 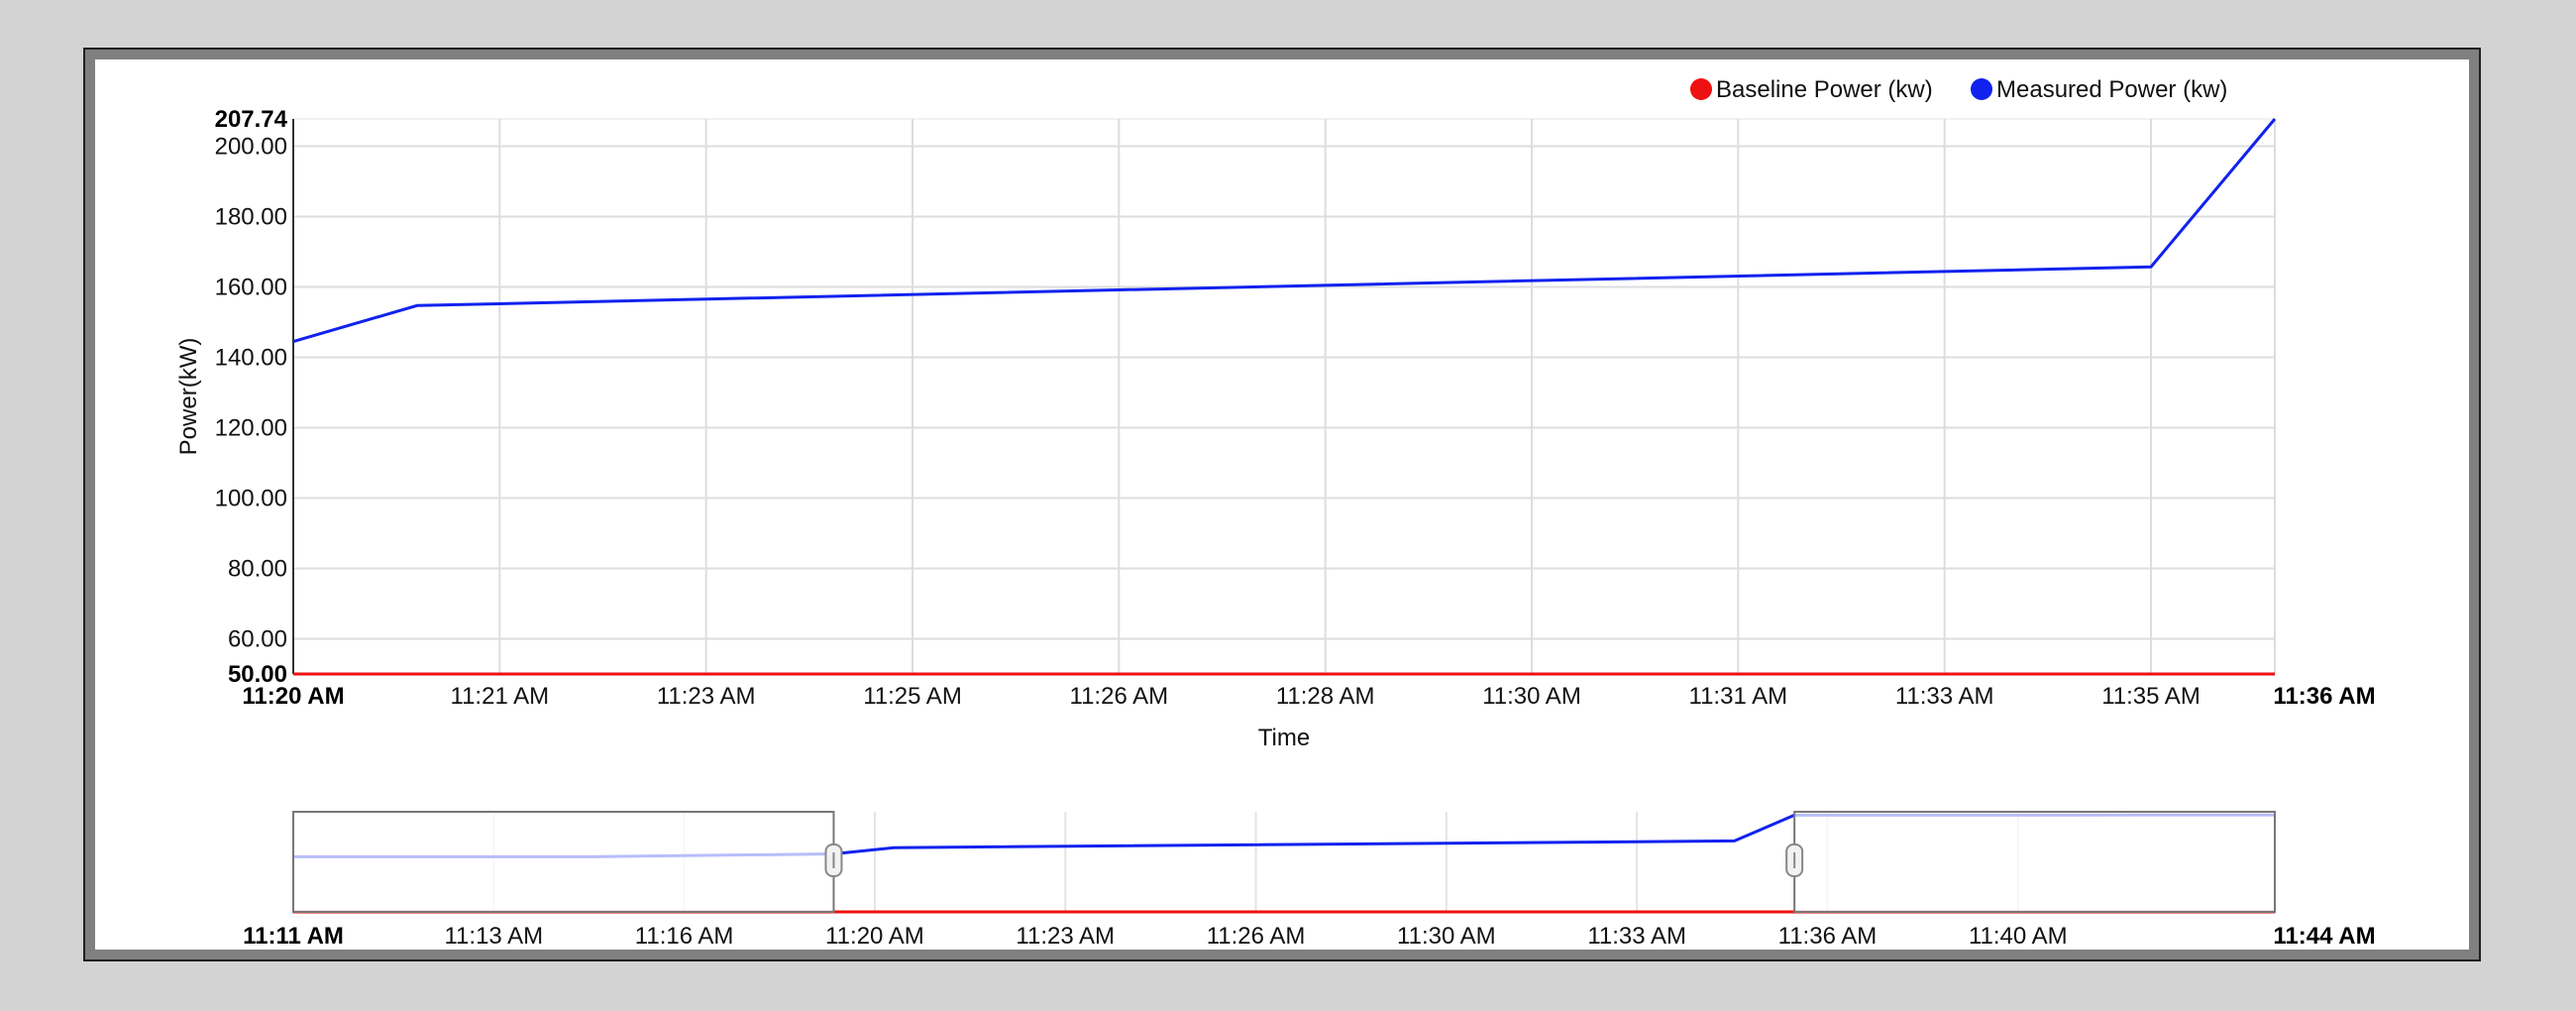 I want to click on nav-x-tick-label: 11:40 AM, so click(x=2018, y=936).